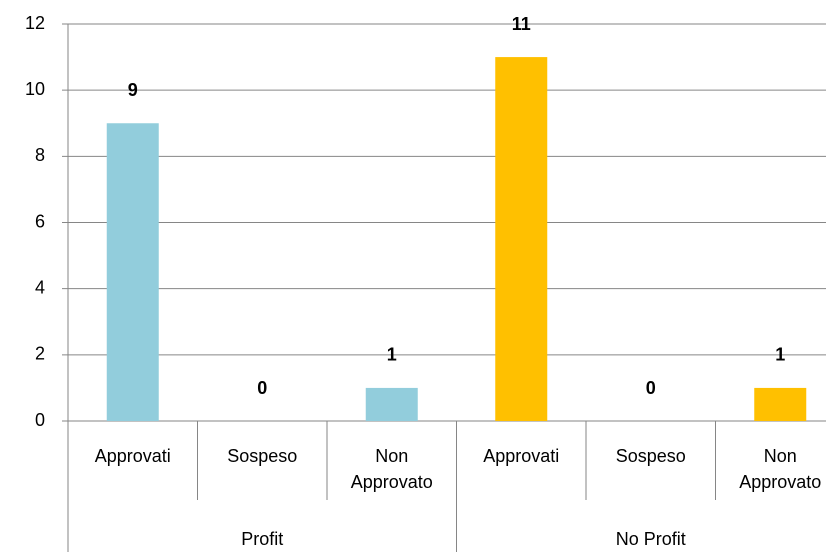 The width and height of the screenshot is (826, 552). Describe the element at coordinates (521, 24) in the screenshot. I see `data-label: 11` at that location.